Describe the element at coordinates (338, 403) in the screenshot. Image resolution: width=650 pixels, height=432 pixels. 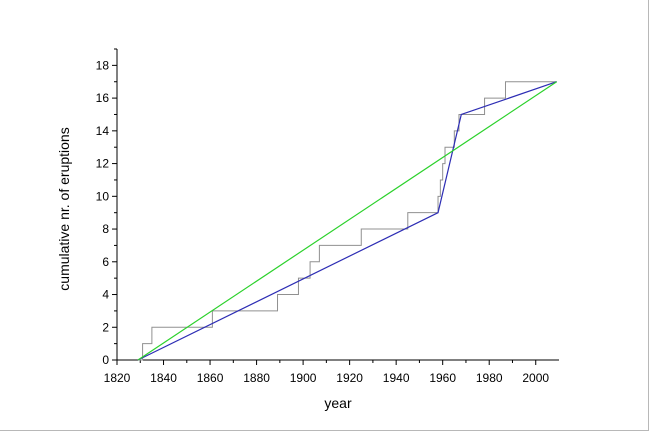
I see `x-axis-title: year` at that location.